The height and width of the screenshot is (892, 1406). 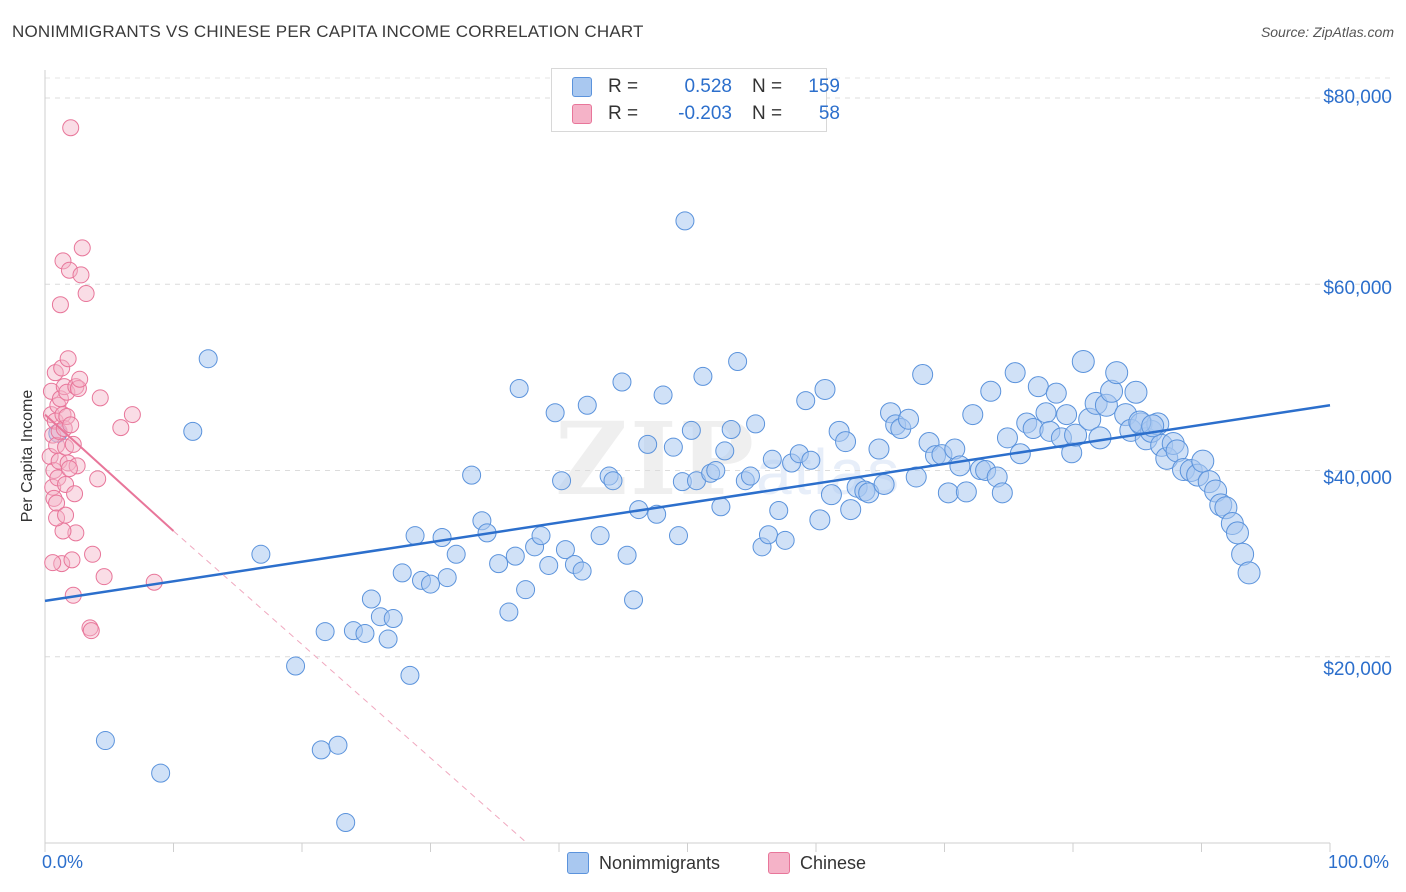 I want to click on y-tick-label: $20,000, so click(x=1357, y=669).